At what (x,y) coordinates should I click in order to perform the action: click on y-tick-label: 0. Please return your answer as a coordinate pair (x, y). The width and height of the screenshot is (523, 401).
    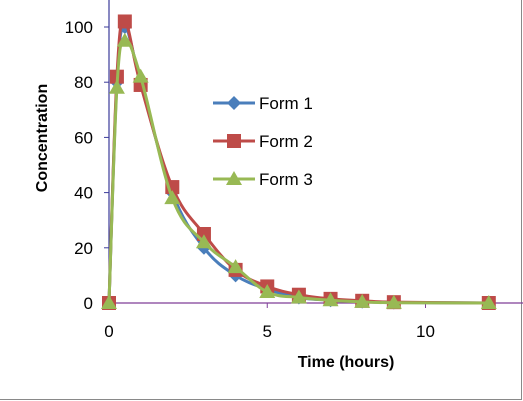
    Looking at the image, I should click on (88, 303).